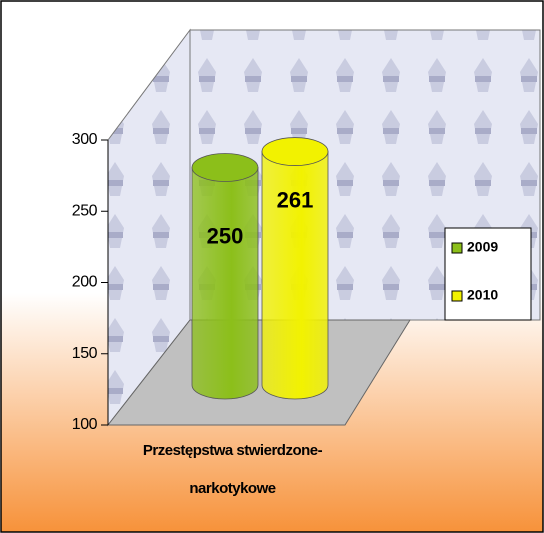 Image resolution: width=544 pixels, height=533 pixels. I want to click on x-tick-label: Przestępstwa stwierdzone-narkotykowe, so click(232, 469).